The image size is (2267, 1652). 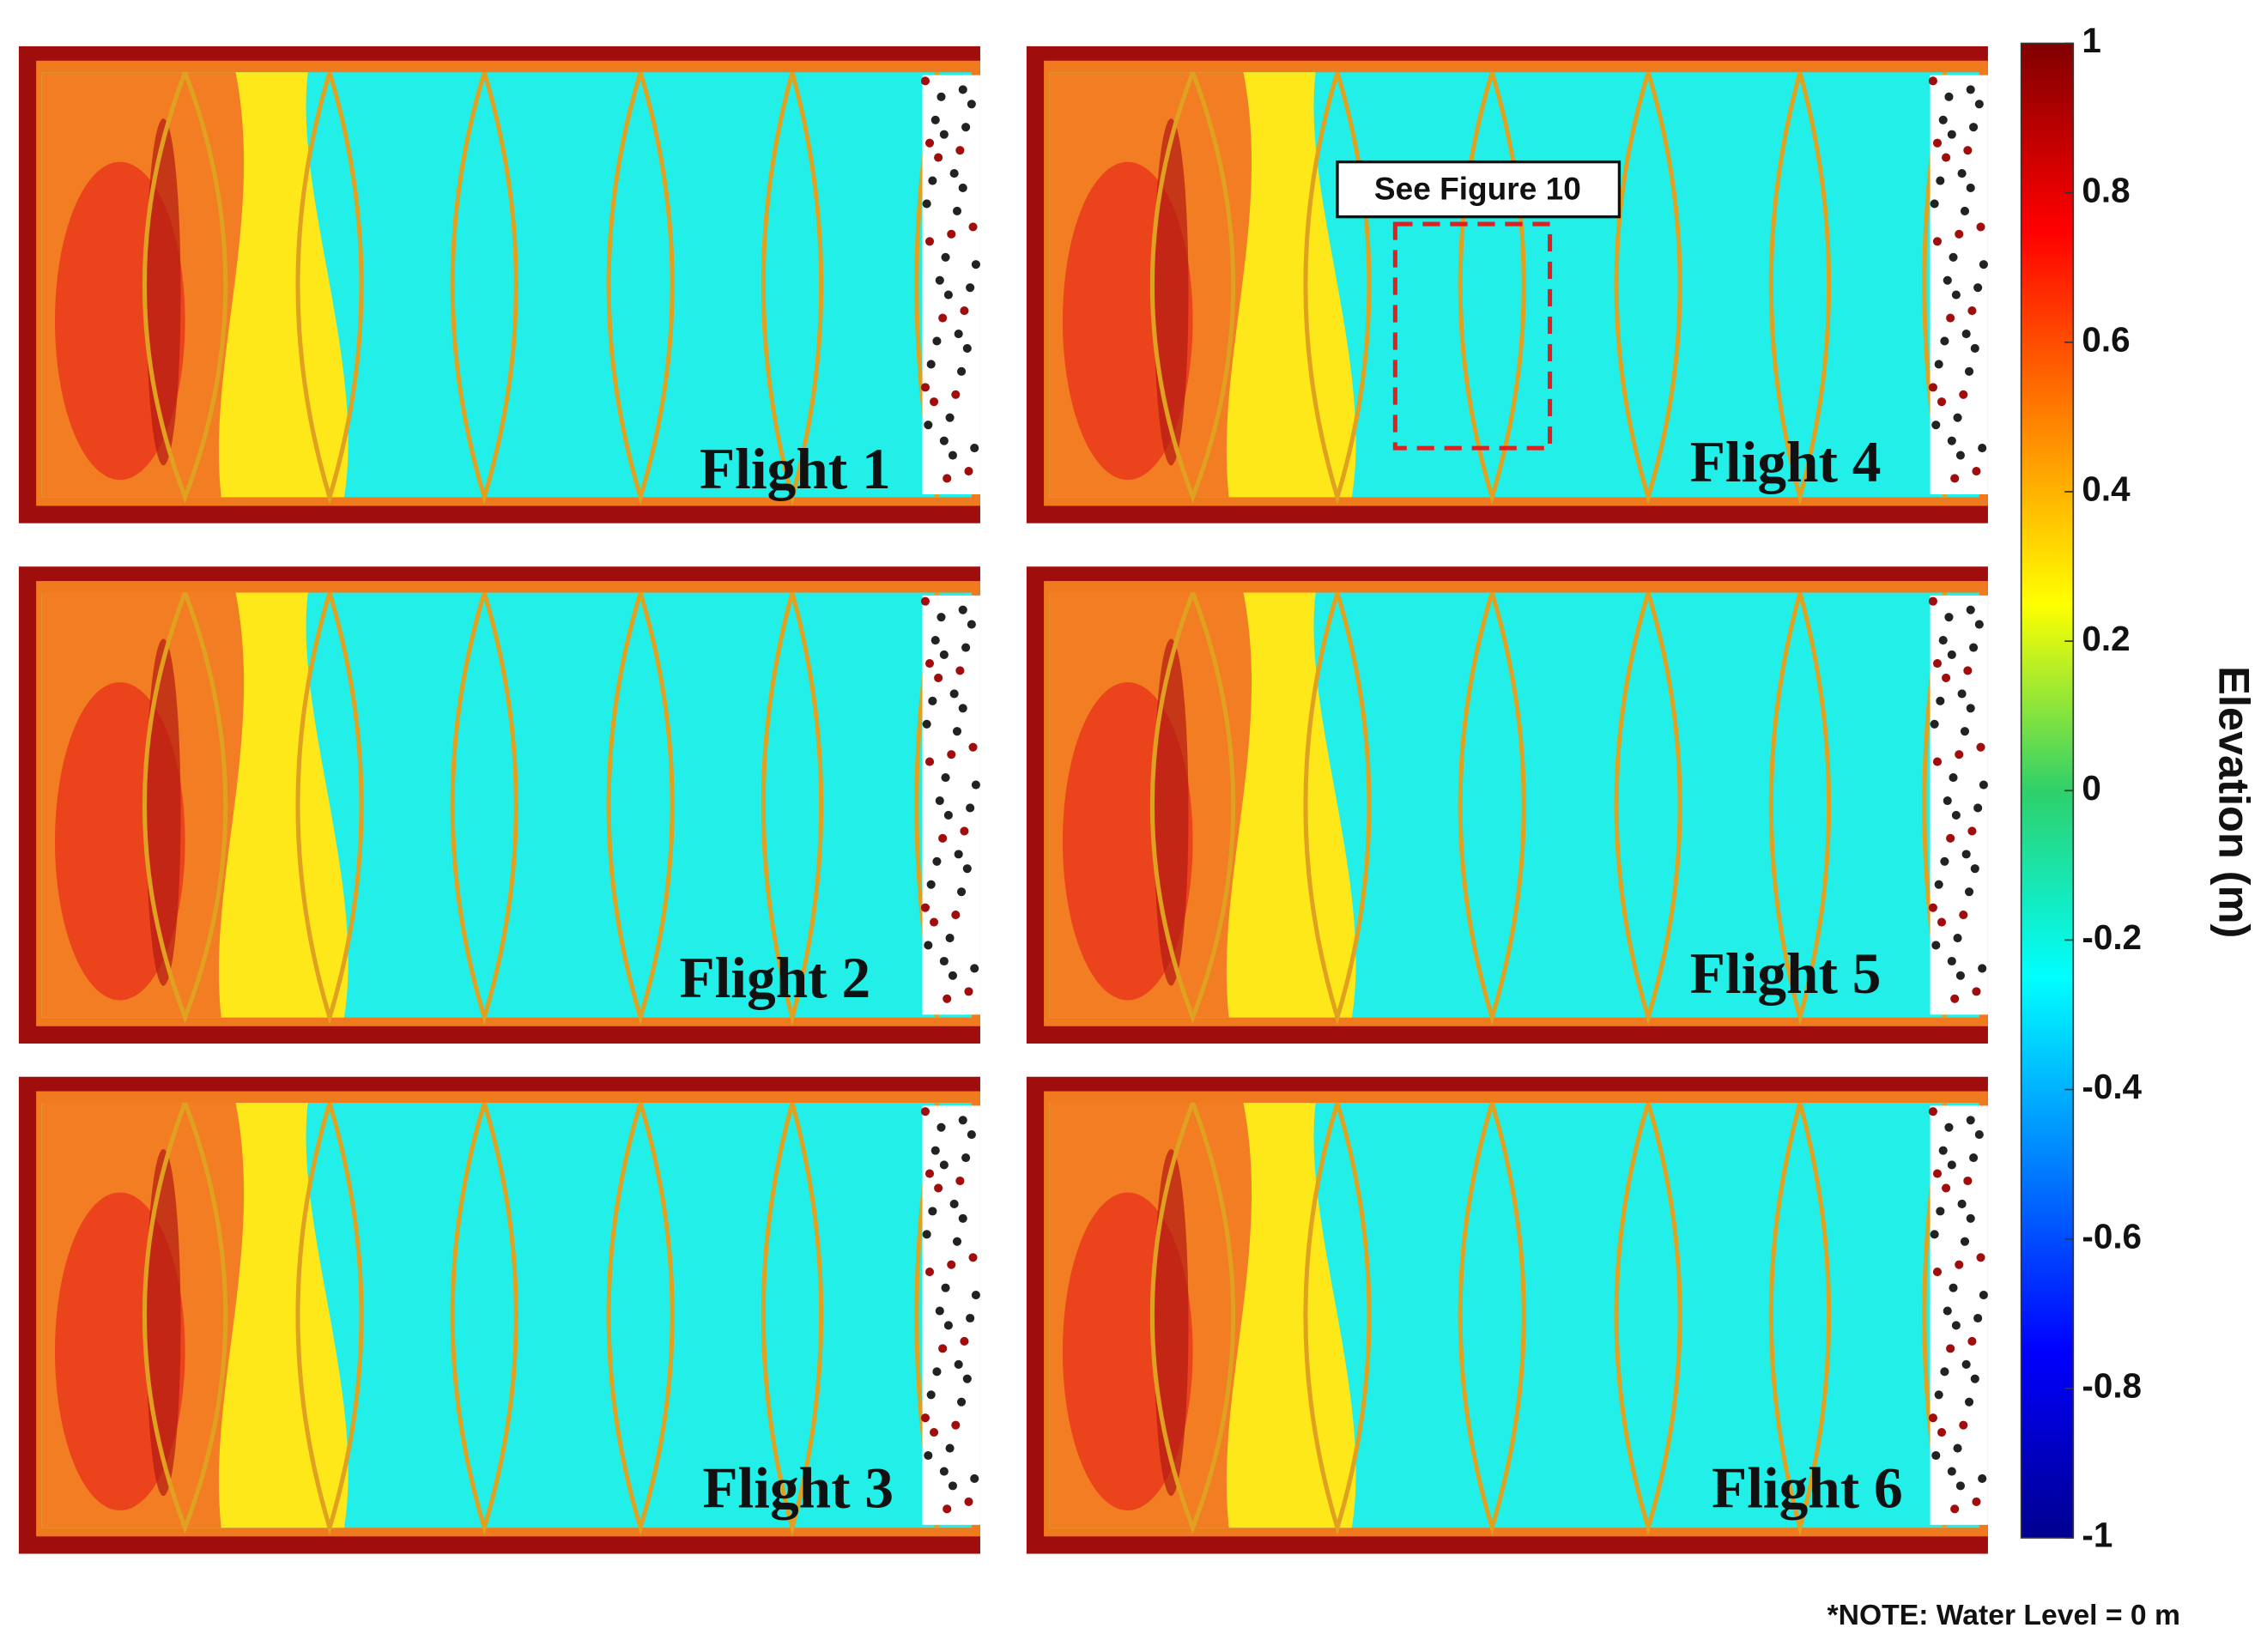 What do you see at coordinates (2091, 788) in the screenshot?
I see `tick-label: 0` at bounding box center [2091, 788].